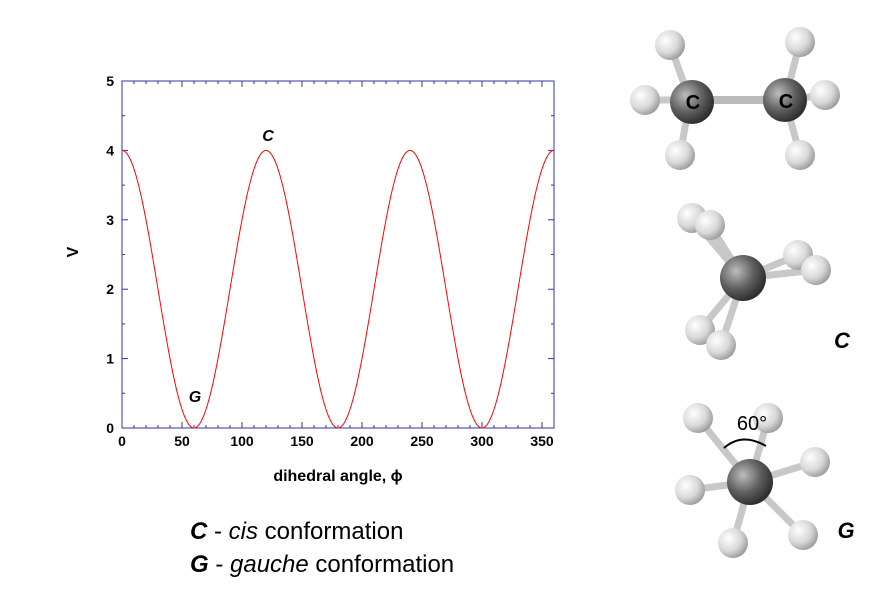 This screenshot has height=611, width=881. Describe the element at coordinates (110, 428) in the screenshot. I see `y-tick-label: 0` at that location.